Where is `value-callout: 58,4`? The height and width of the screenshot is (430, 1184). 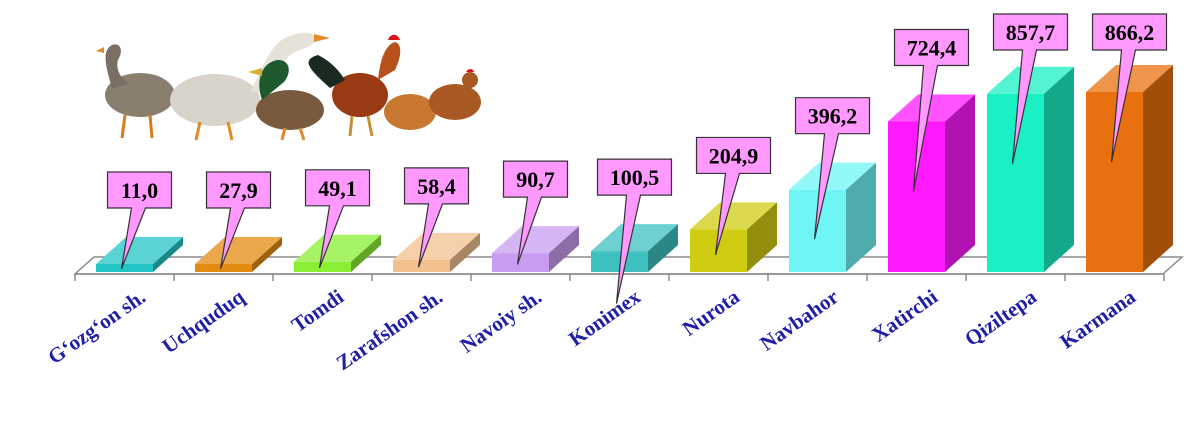 value-callout: 58,4 is located at coordinates (436, 217).